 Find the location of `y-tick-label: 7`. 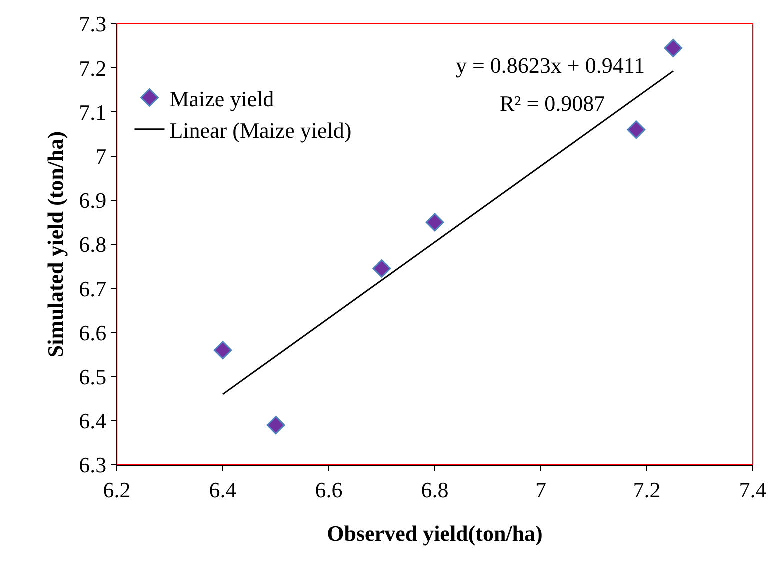

y-tick-label: 7 is located at coordinates (101, 156).